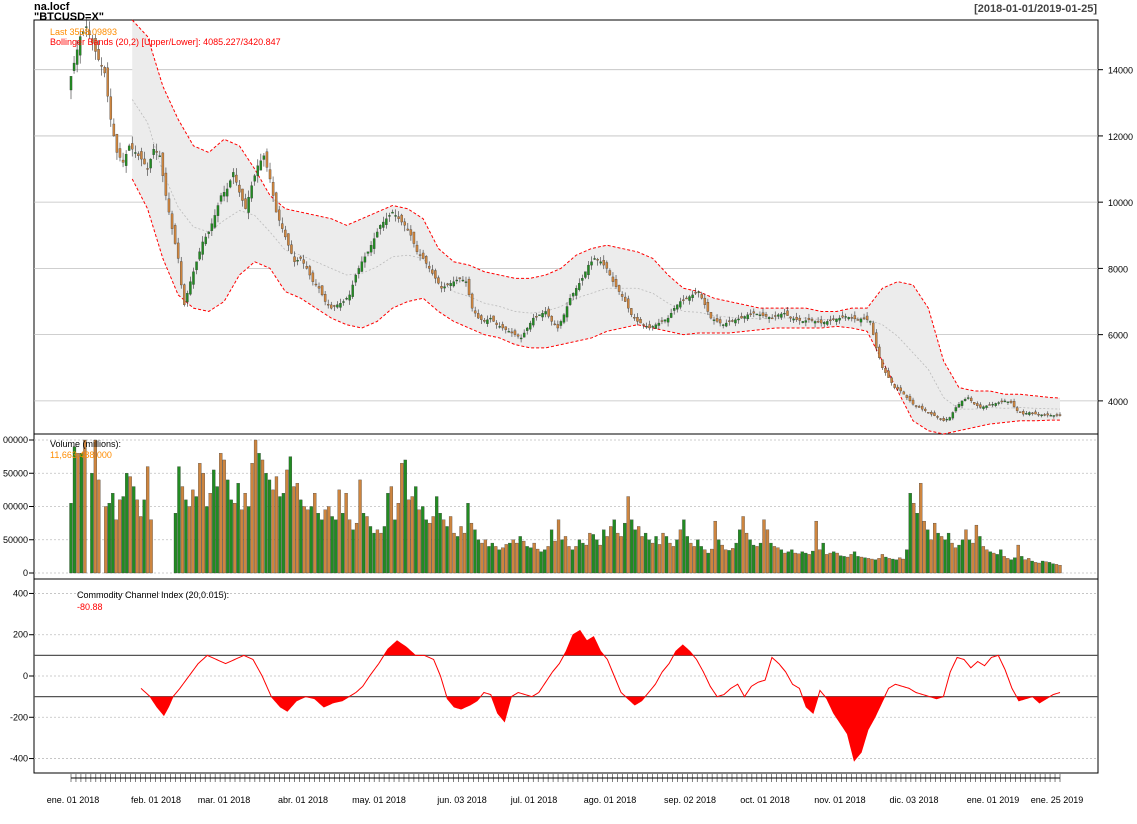 The image size is (1137, 824). What do you see at coordinates (303, 800) in the screenshot?
I see `x-tick-label: abr. 01 2018` at bounding box center [303, 800].